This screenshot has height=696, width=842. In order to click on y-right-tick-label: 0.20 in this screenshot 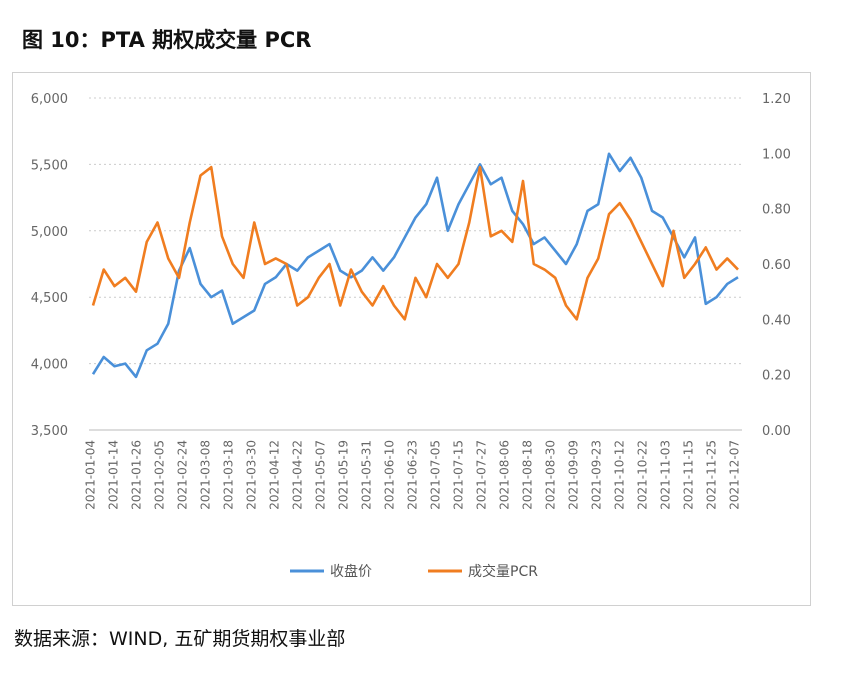, I will do `click(776, 376)`.